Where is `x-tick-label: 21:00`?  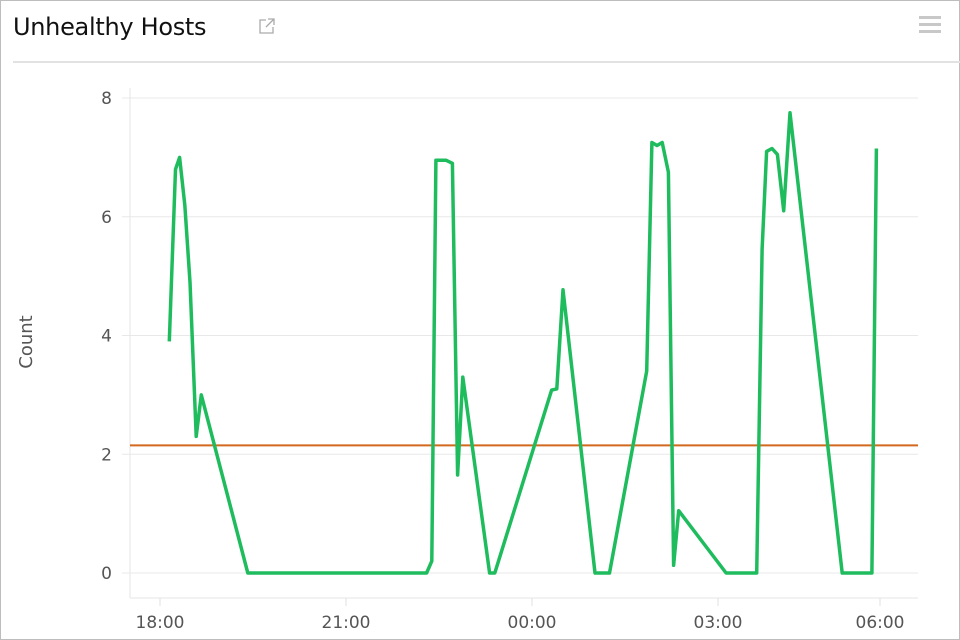 x-tick-label: 21:00 is located at coordinates (346, 623).